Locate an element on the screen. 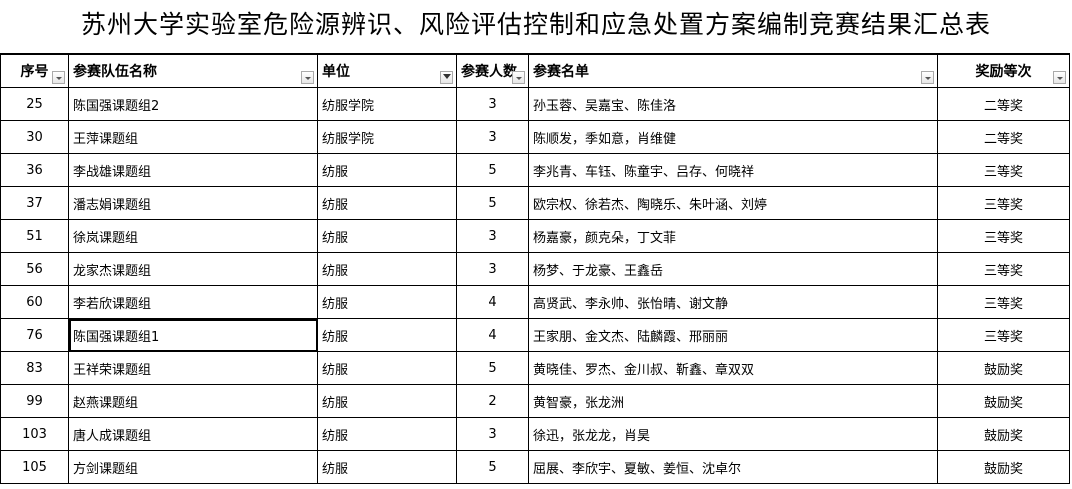 The height and width of the screenshot is (489, 1072). cell-seq: 103 is located at coordinates (34, 434).